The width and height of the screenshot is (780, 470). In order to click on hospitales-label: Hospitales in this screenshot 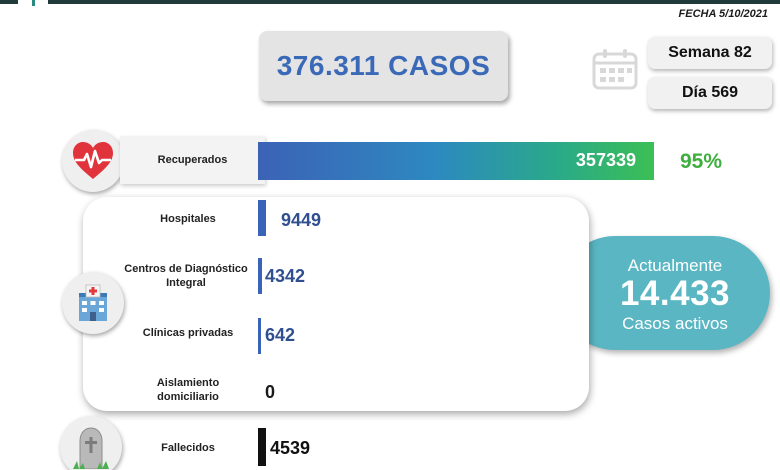, I will do `click(188, 219)`.